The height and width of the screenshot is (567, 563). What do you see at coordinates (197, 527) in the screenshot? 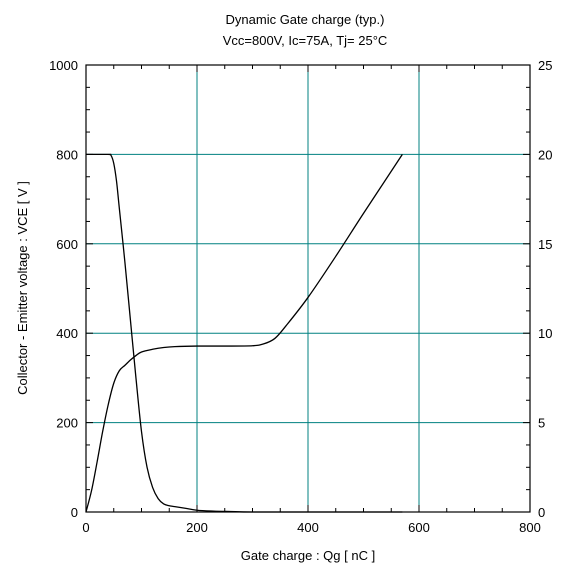
I see `x-tick-label: 200` at bounding box center [197, 527].